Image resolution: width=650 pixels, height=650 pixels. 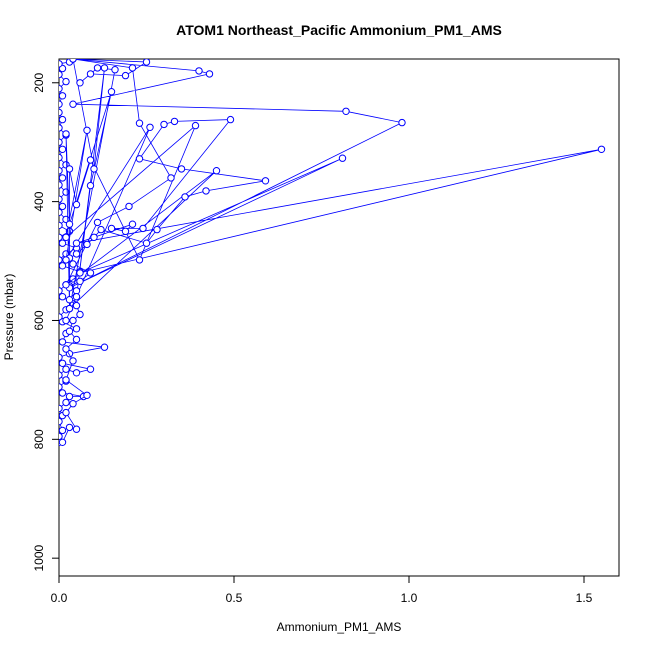 I want to click on chart-title: ATOM1 Northeast_Pacific Ammonium_PM1_AMS, so click(x=339, y=30).